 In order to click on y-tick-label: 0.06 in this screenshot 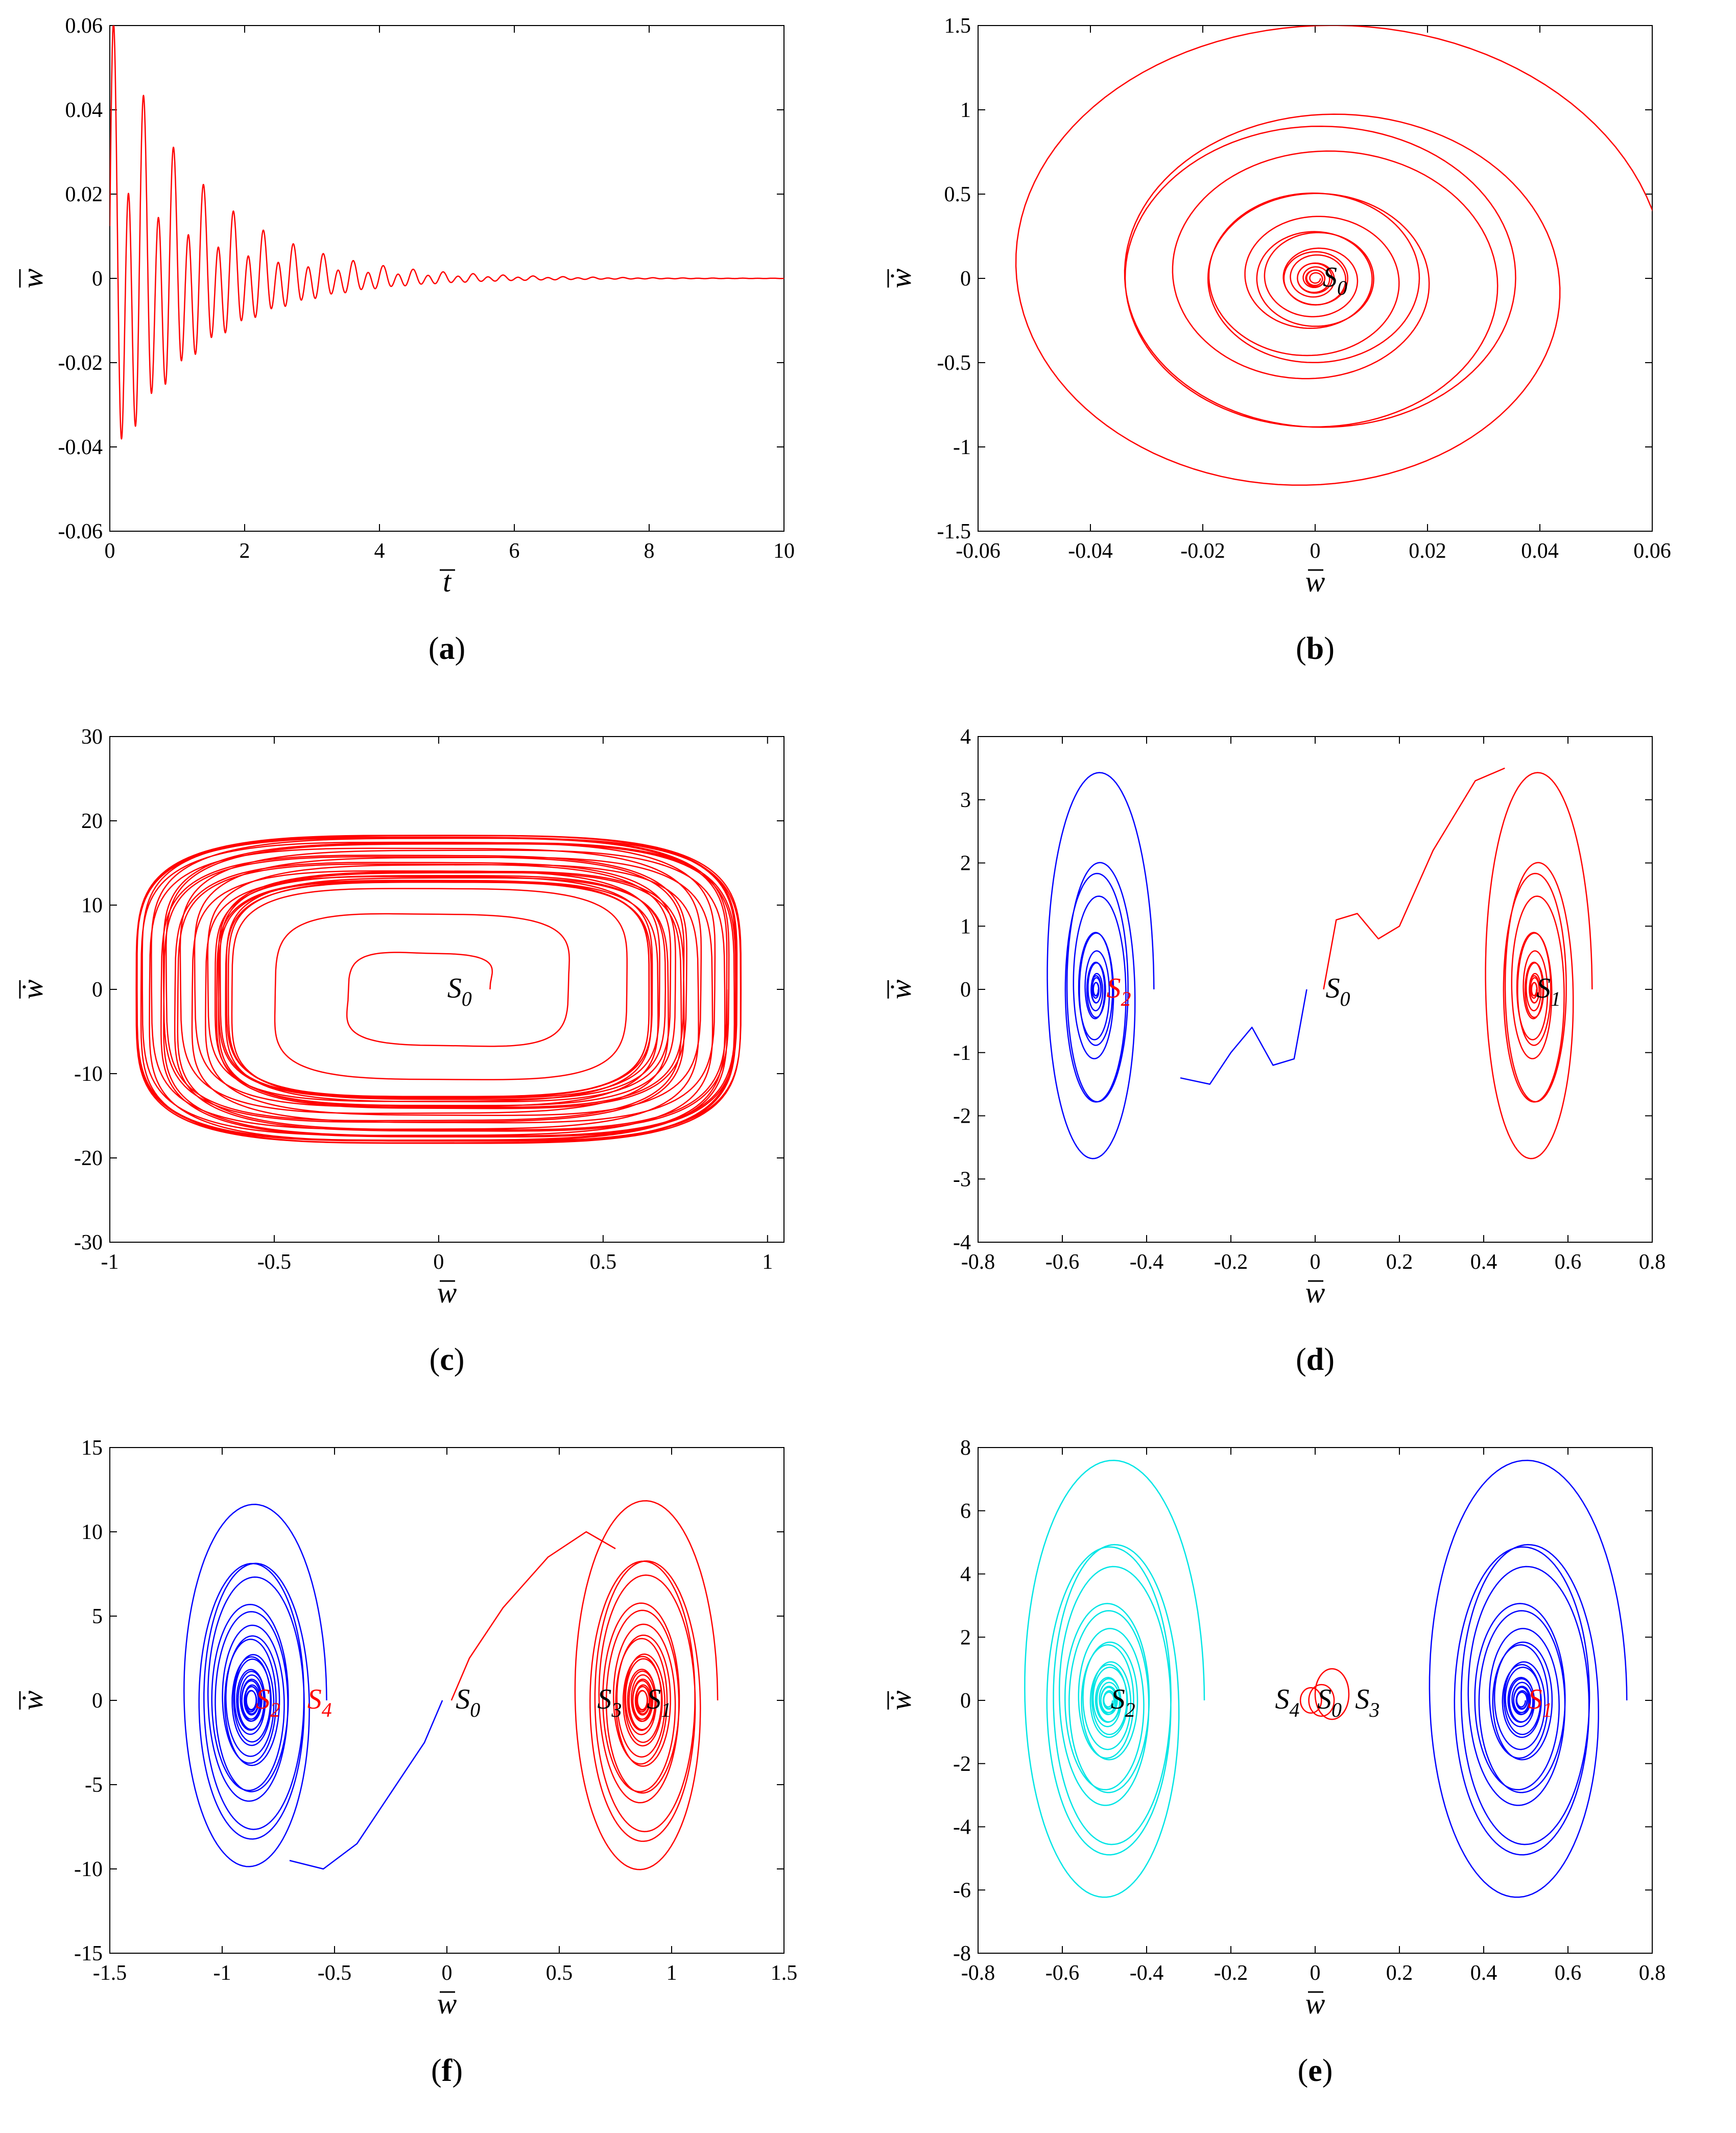, I will do `click(84, 26)`.